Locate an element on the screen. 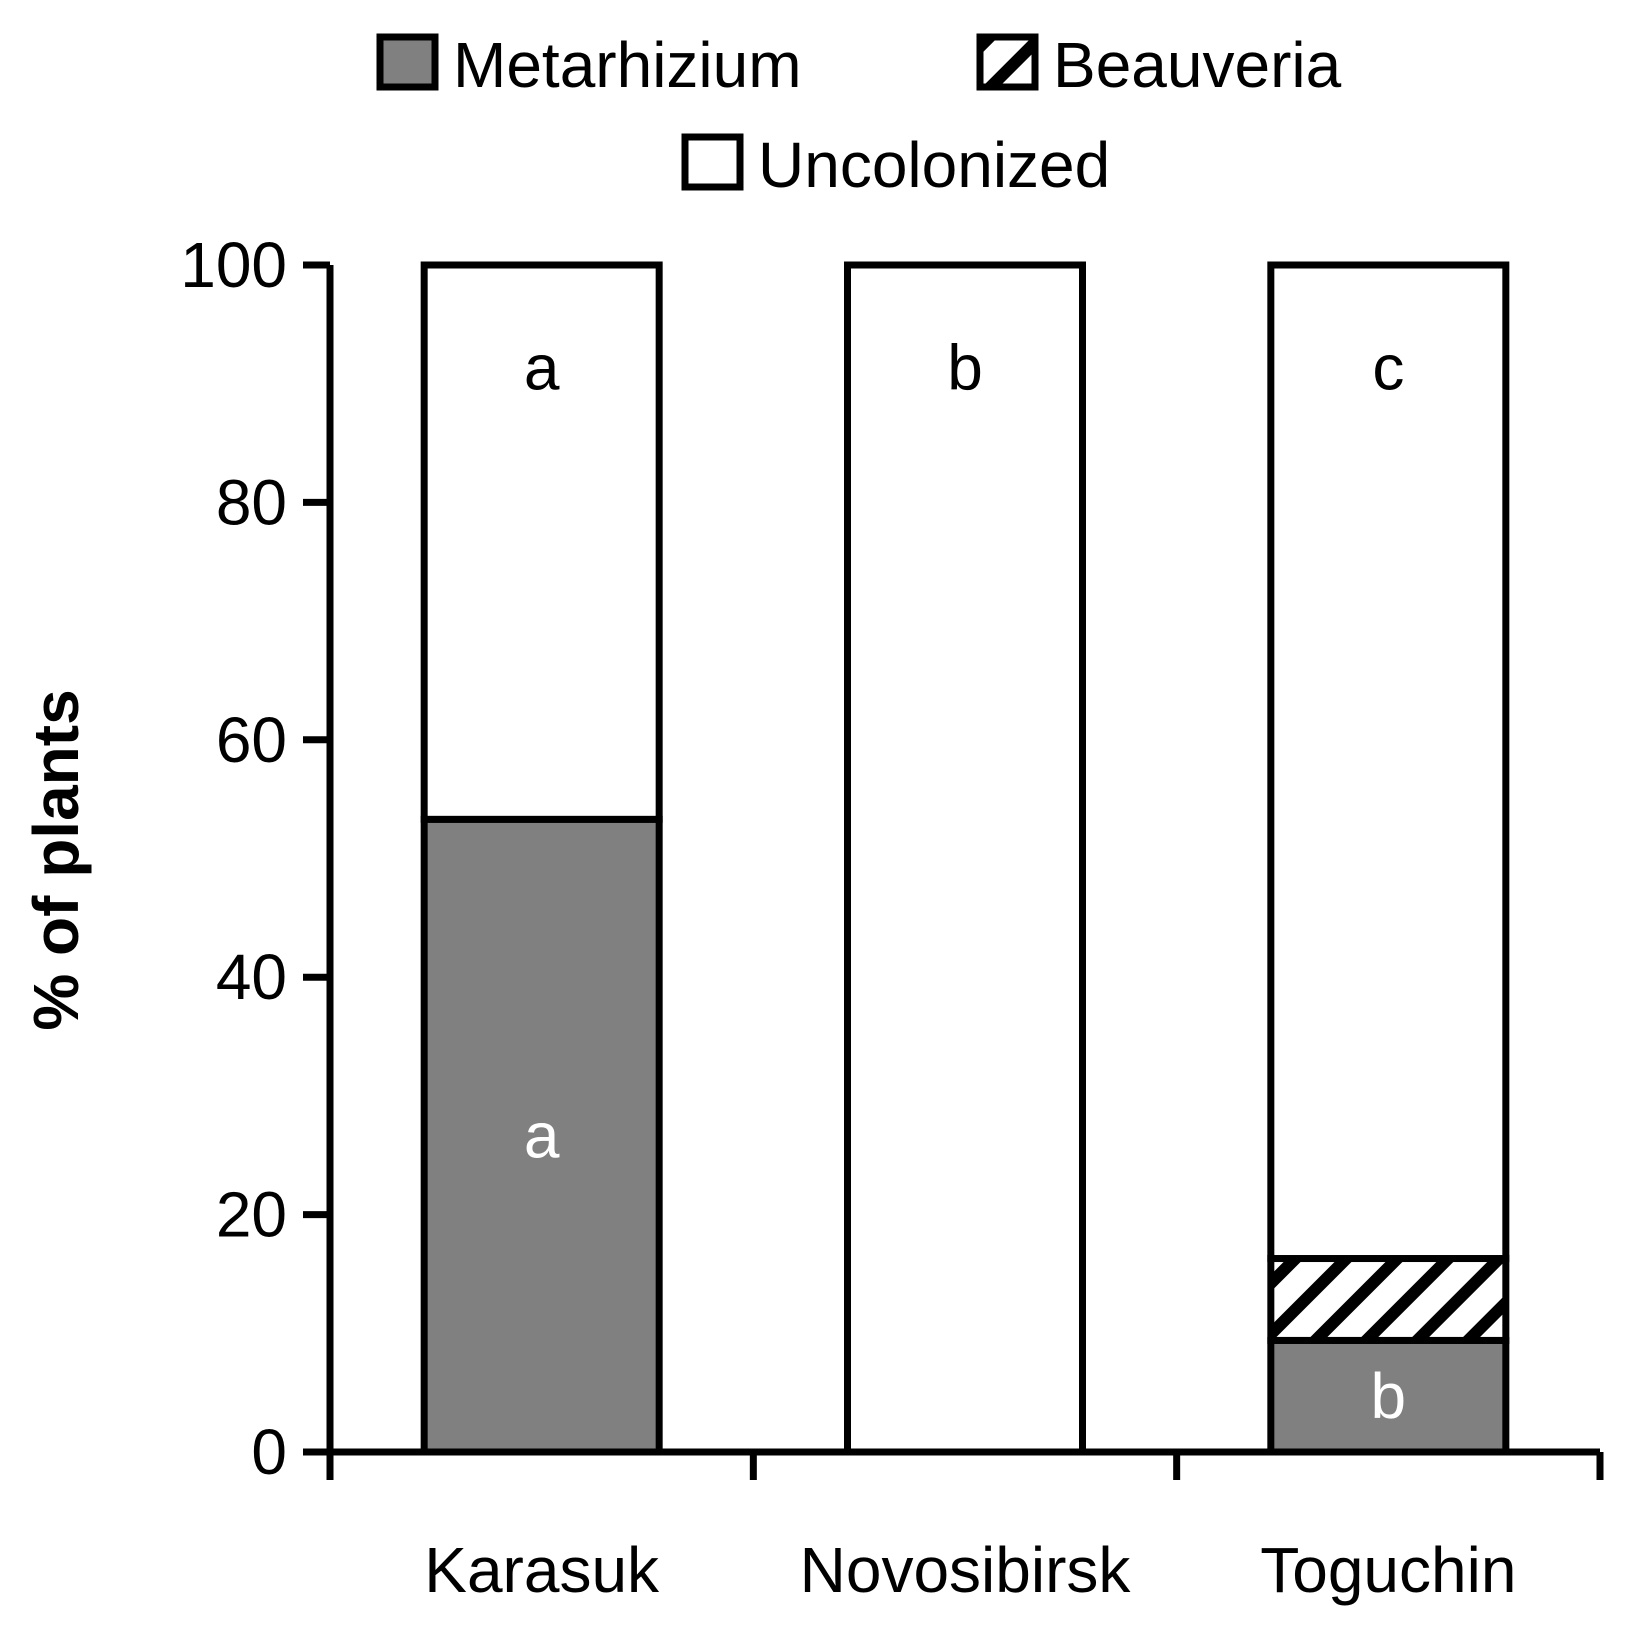 The image size is (1626, 1640). y-tick-label-100: 100 is located at coordinates (233, 265).